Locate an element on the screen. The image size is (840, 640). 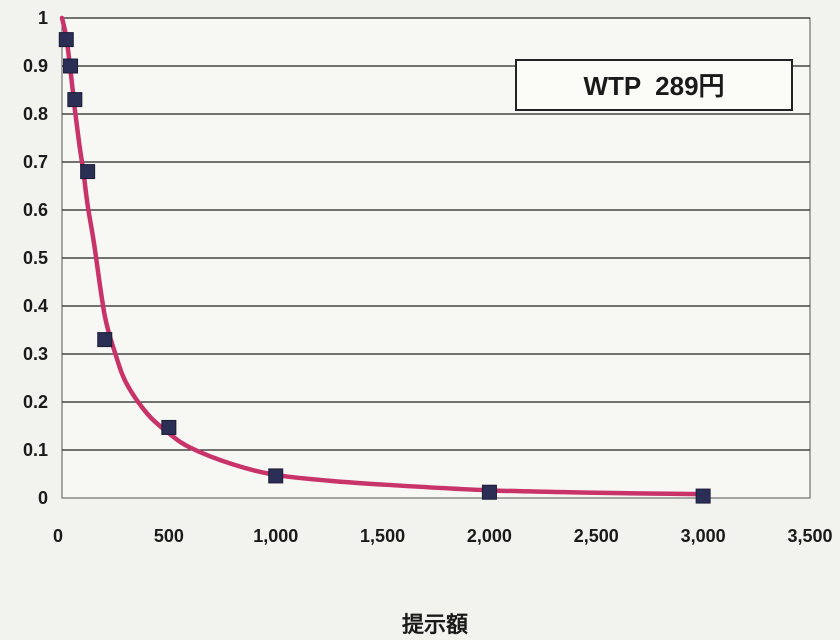
x-axis-title: 提示額 is located at coordinates (435, 625).